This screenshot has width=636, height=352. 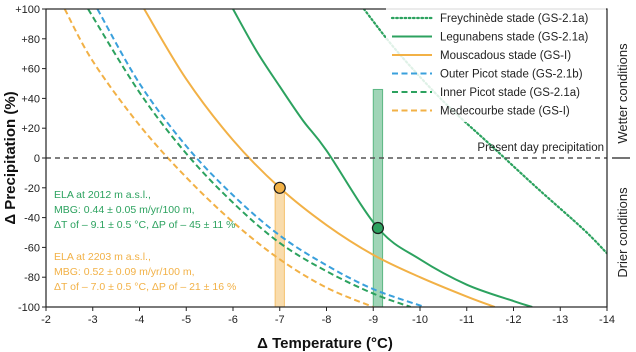 I want to click on annotation-line: MBG: 0.44 ± 0.05 m/yr/100 m,, so click(x=124, y=210).